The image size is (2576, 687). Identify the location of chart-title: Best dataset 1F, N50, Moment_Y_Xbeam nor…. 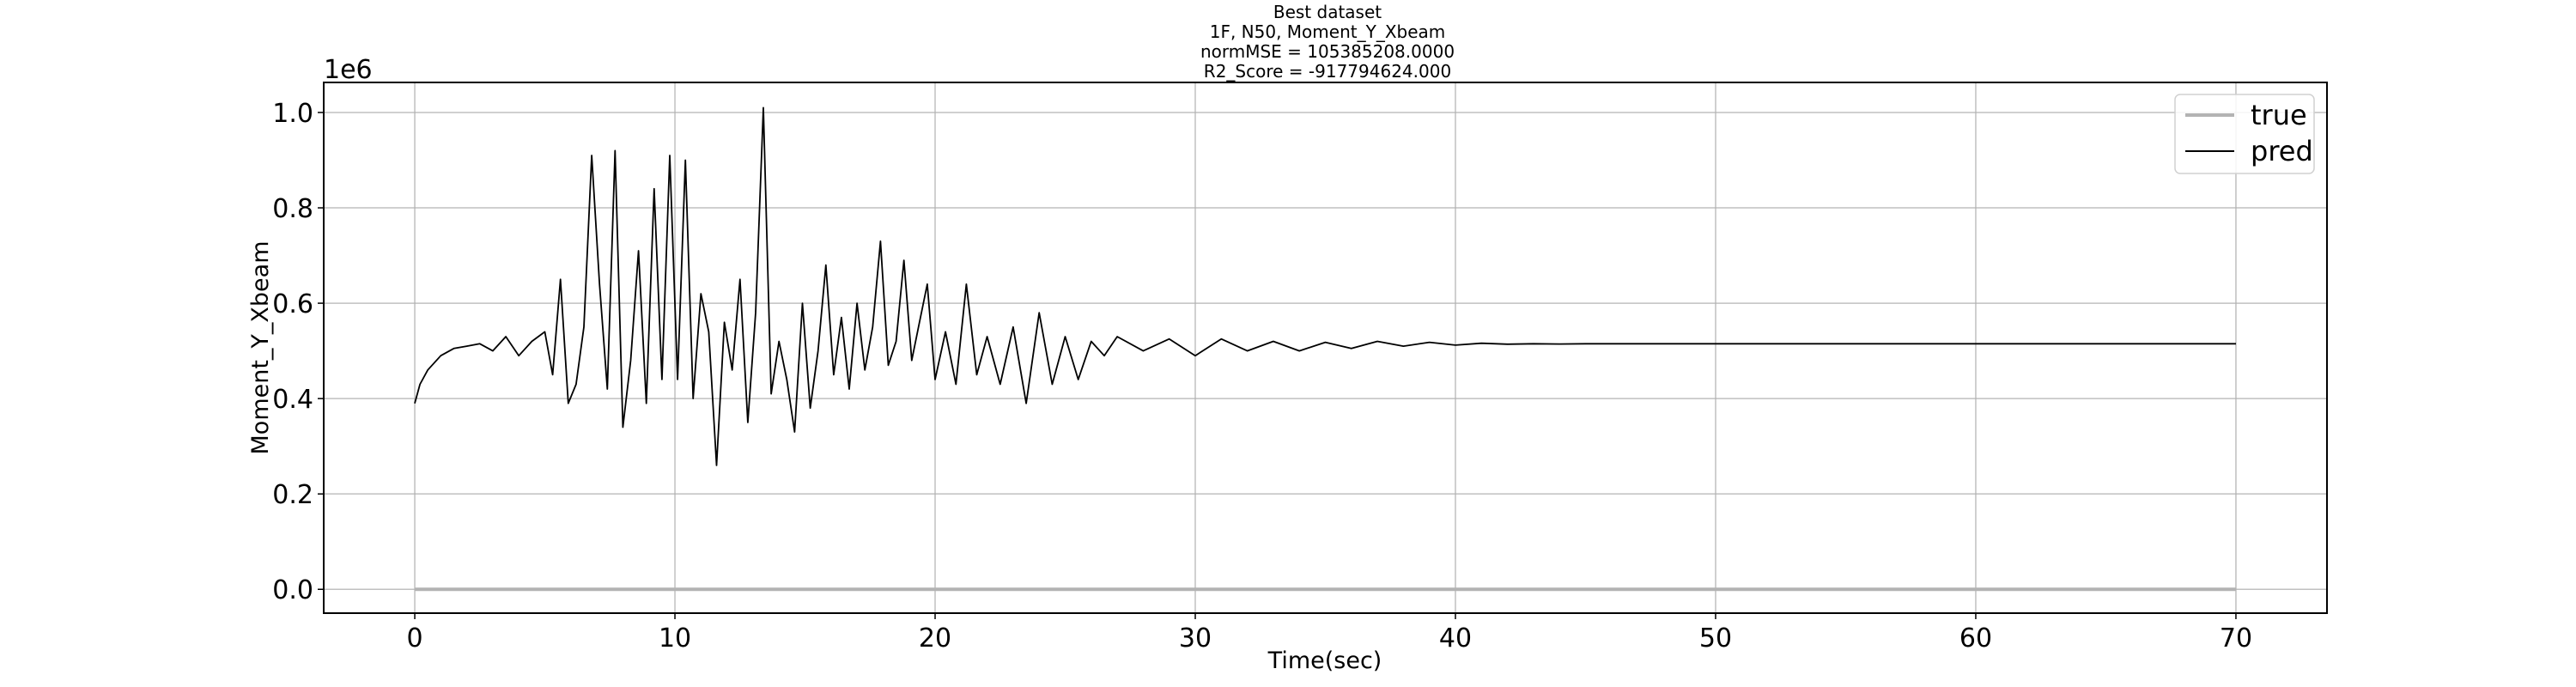
(1327, 42).